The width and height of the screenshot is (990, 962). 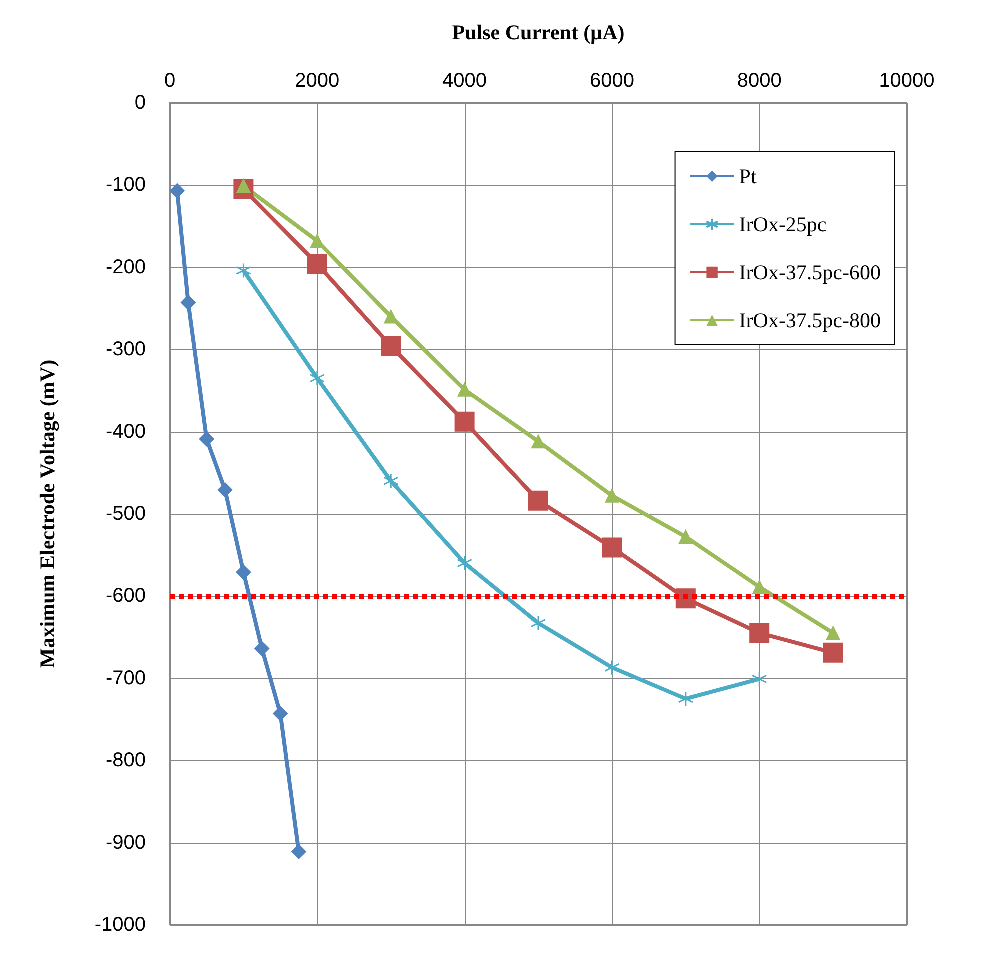 I want to click on x-tick-label: 4000, so click(x=465, y=81).